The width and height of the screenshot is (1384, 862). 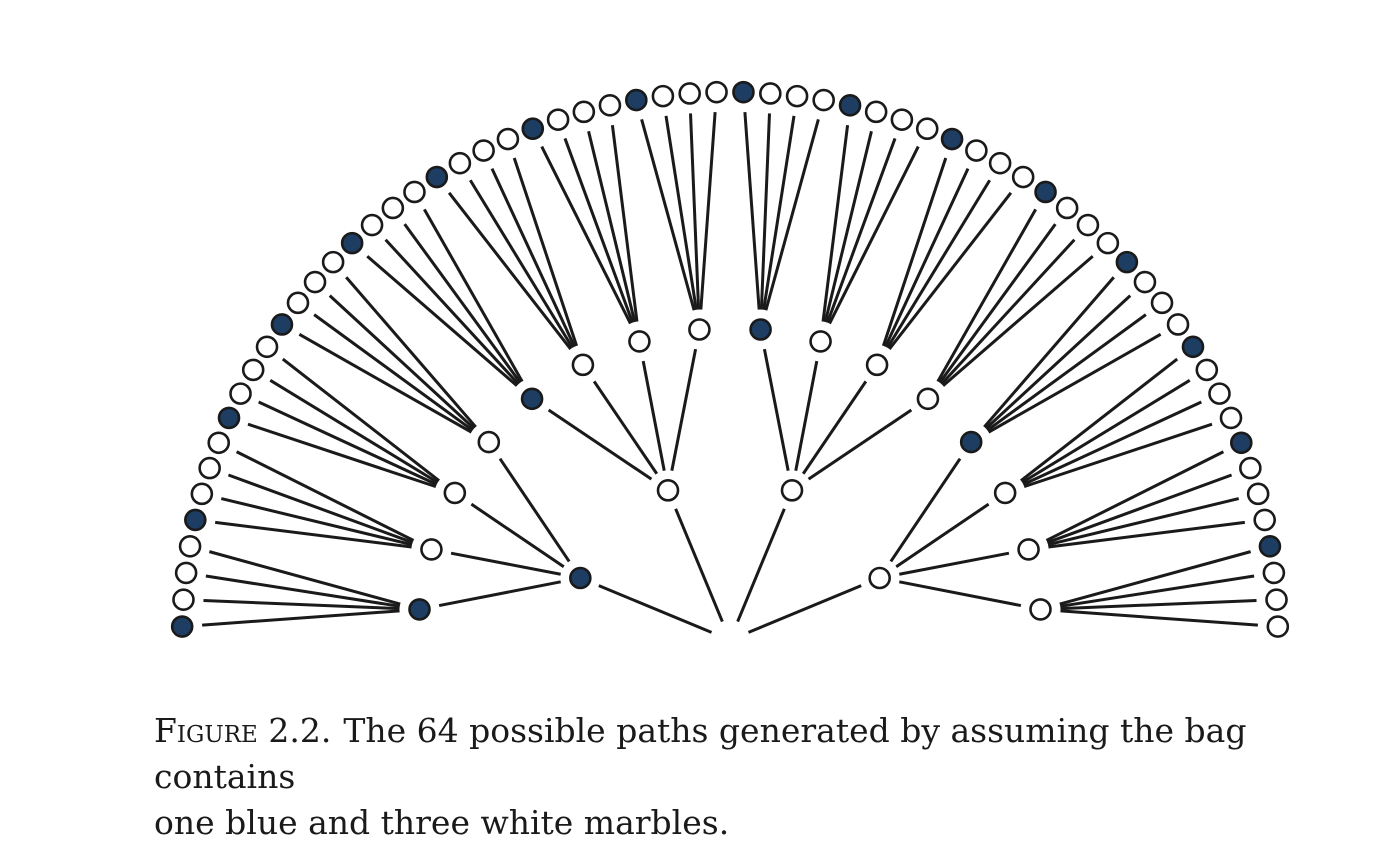 I want to click on caption-line-2: one blue and three white marbles., so click(x=442, y=822).